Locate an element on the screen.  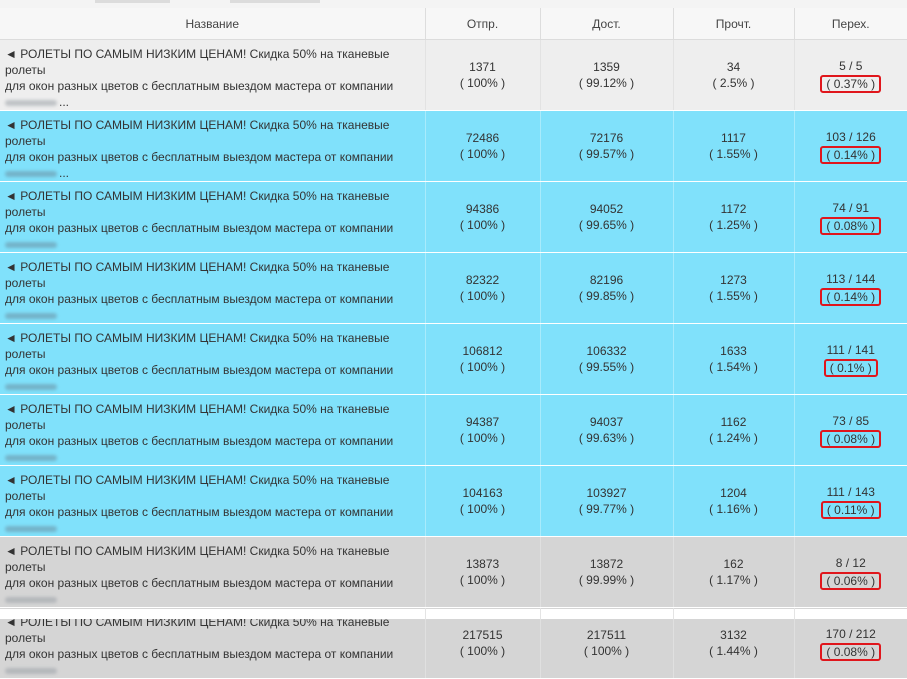
clicks-cell: 113 / 144 ( 0.14% ) is located at coordinates (850, 288).